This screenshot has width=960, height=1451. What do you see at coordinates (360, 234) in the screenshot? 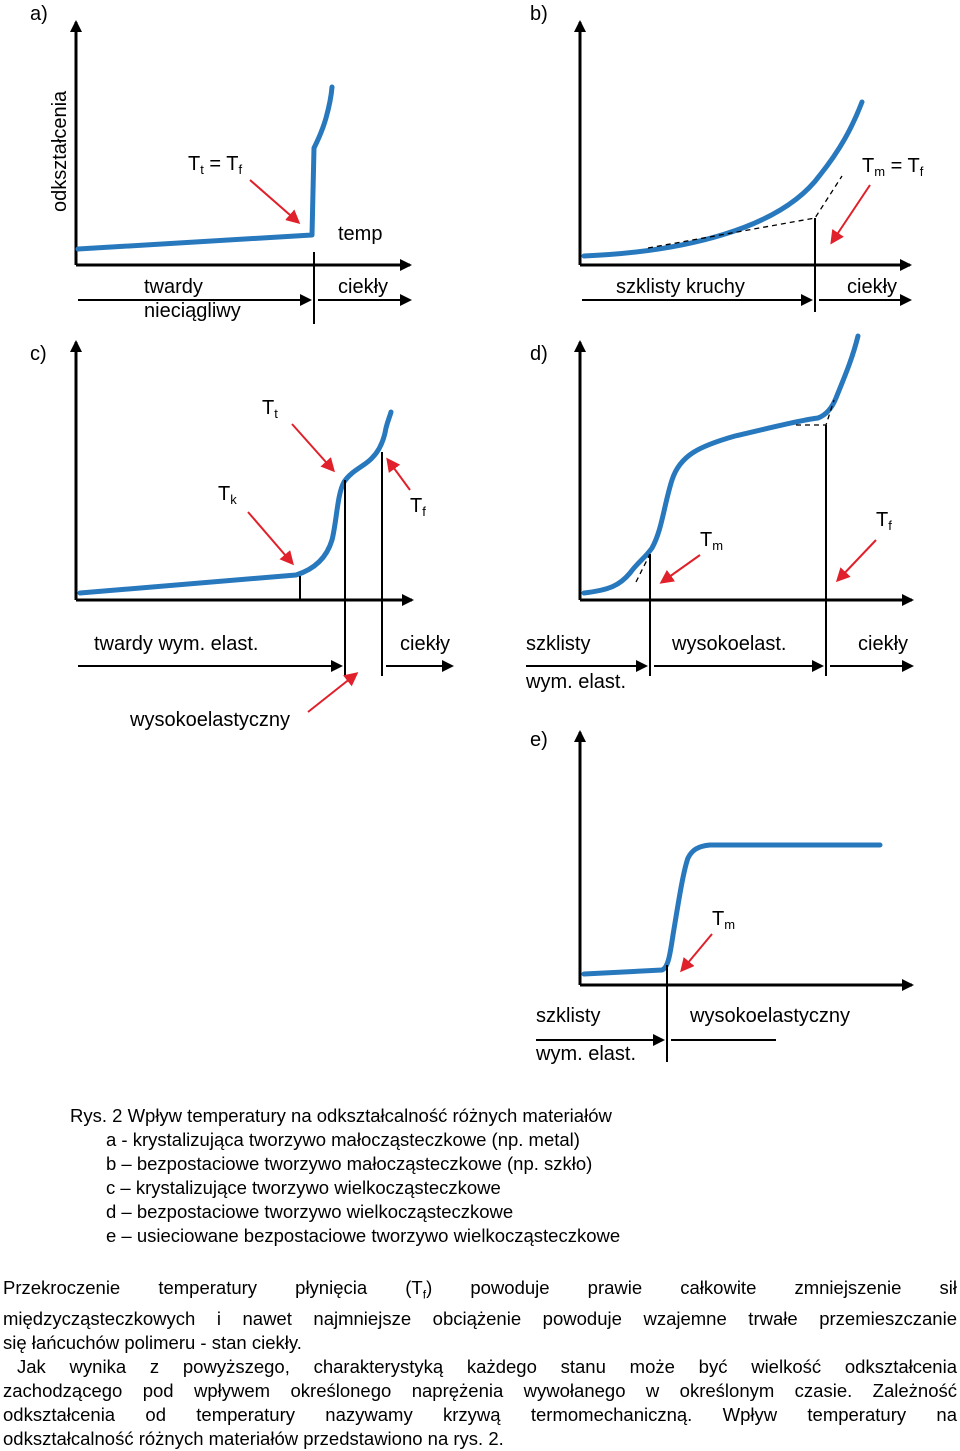
I see `x-axis-label: temp` at bounding box center [360, 234].